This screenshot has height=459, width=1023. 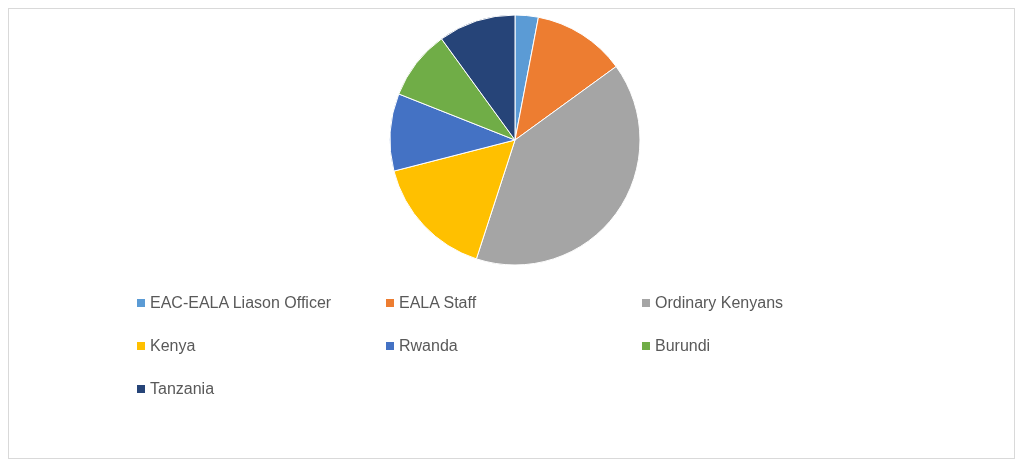 I want to click on legend-label: Ordinary Kenyans, so click(x=719, y=302).